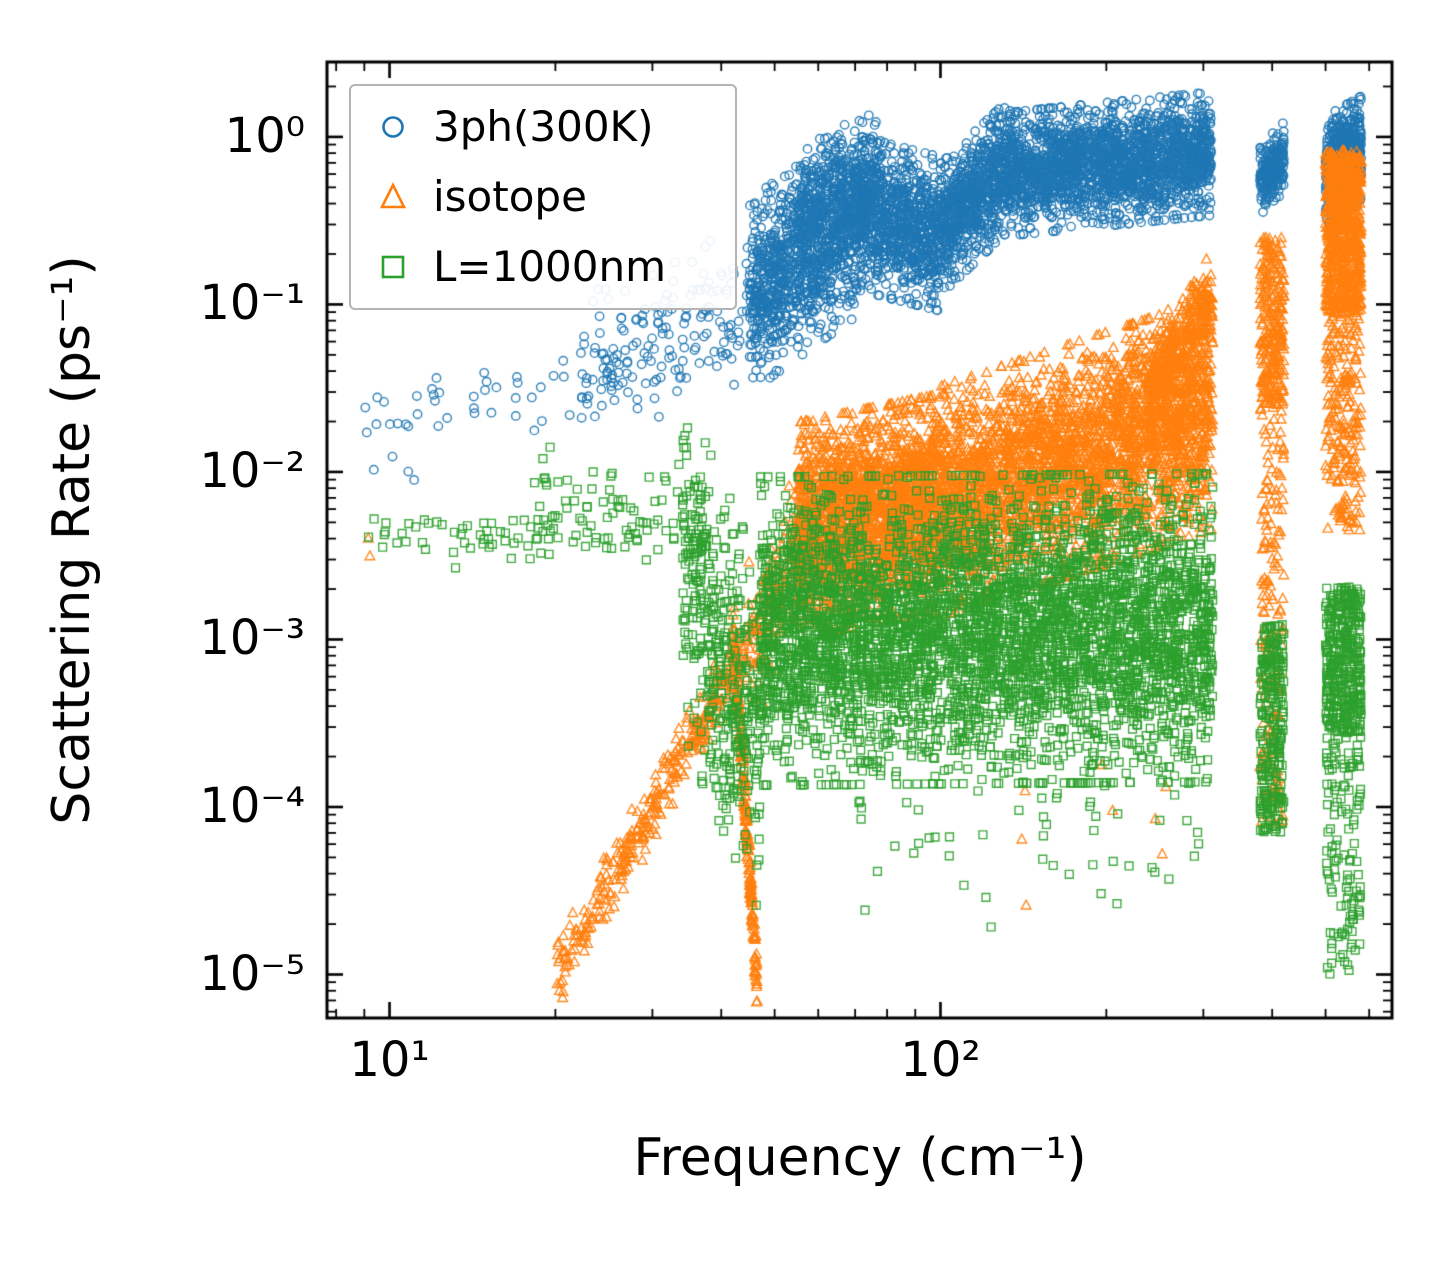  What do you see at coordinates (393, 195) in the screenshot?
I see `triangle-marker-icon` at bounding box center [393, 195].